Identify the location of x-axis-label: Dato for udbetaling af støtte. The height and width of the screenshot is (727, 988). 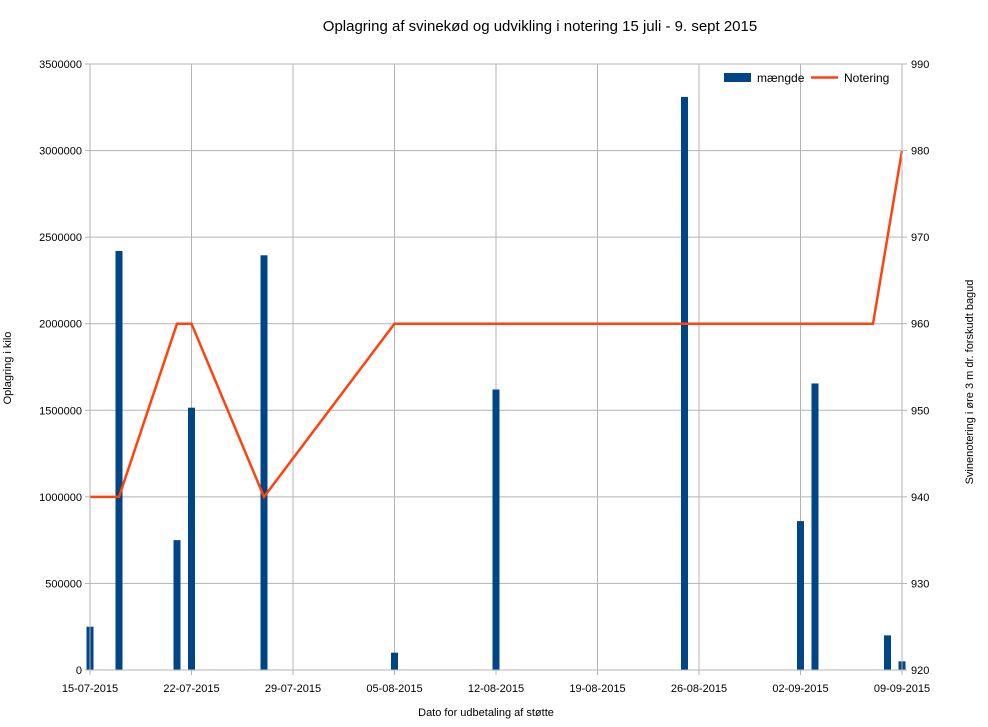
(486, 713).